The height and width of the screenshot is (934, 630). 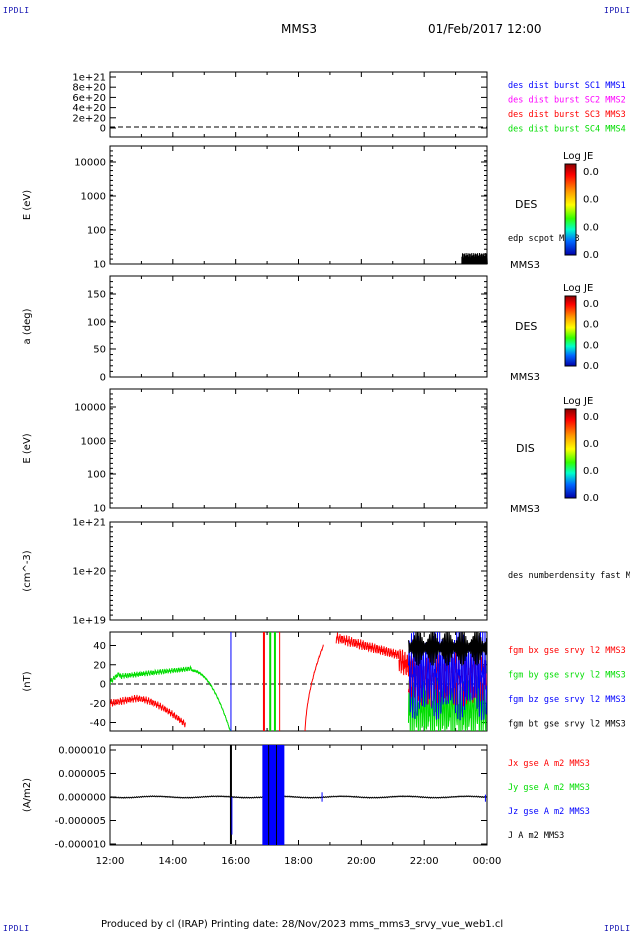 I want to click on panel-des-dist-legend-entry: des dist burst SC1 MMS1, so click(x=567, y=86).